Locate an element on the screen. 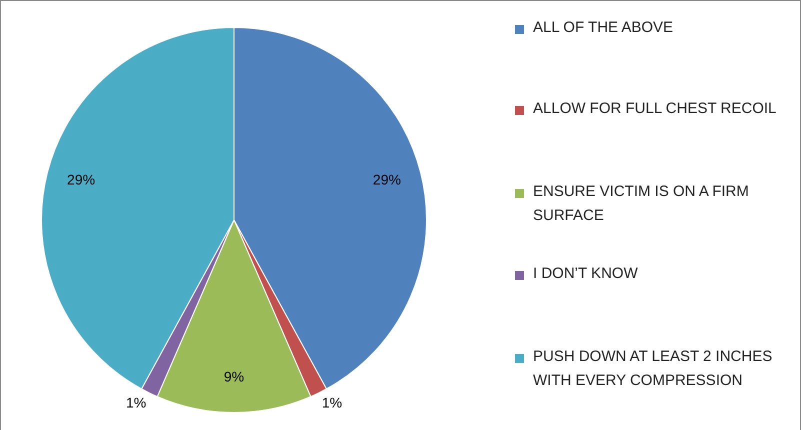  data-label: 9% is located at coordinates (234, 376).